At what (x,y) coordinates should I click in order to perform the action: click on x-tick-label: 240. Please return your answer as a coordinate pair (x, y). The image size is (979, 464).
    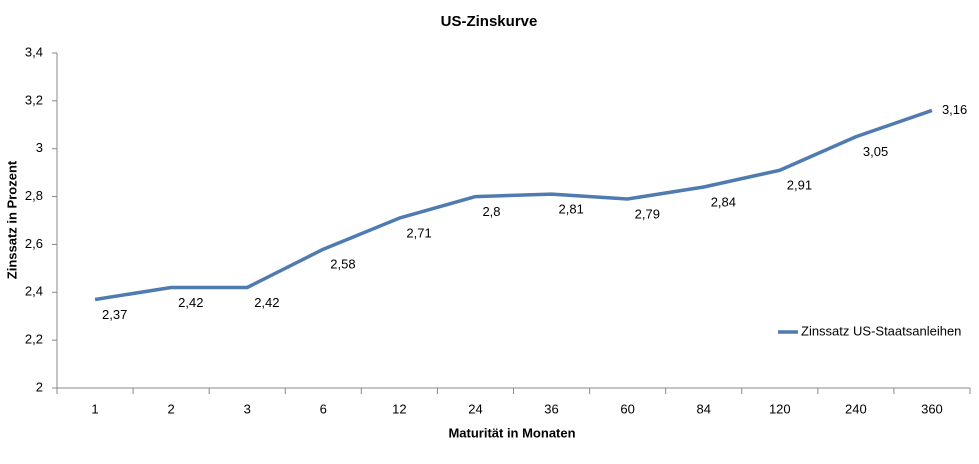
    Looking at the image, I should click on (856, 408).